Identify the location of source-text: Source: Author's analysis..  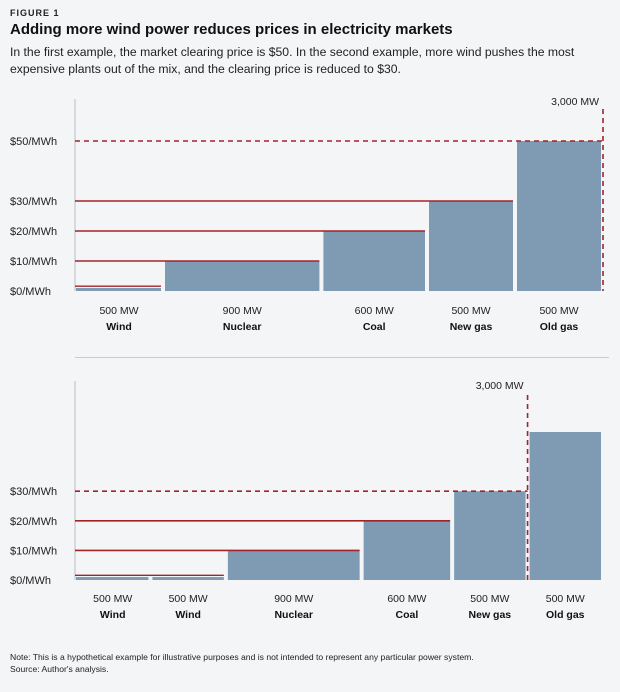
(59, 668).